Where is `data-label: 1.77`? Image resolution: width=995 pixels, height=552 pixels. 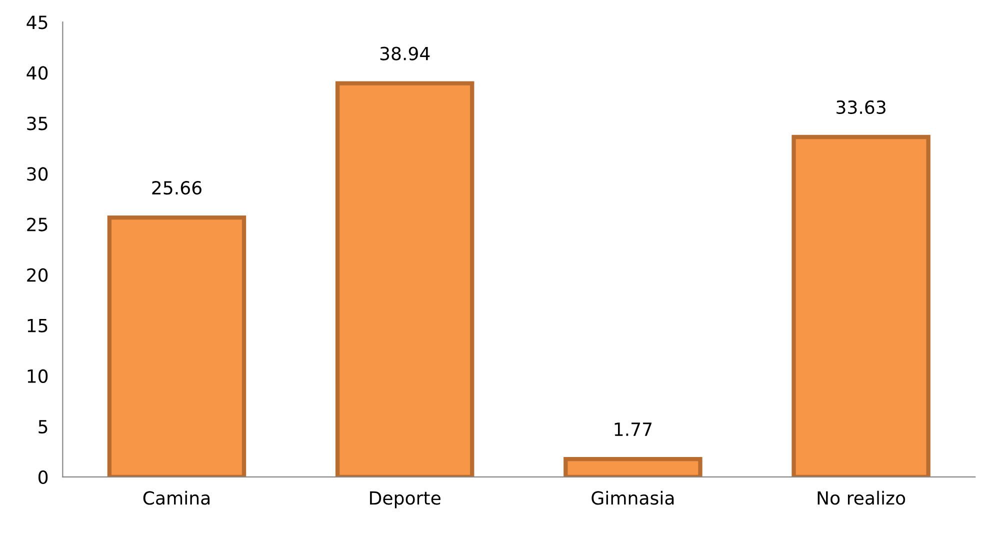
data-label: 1.77 is located at coordinates (633, 429).